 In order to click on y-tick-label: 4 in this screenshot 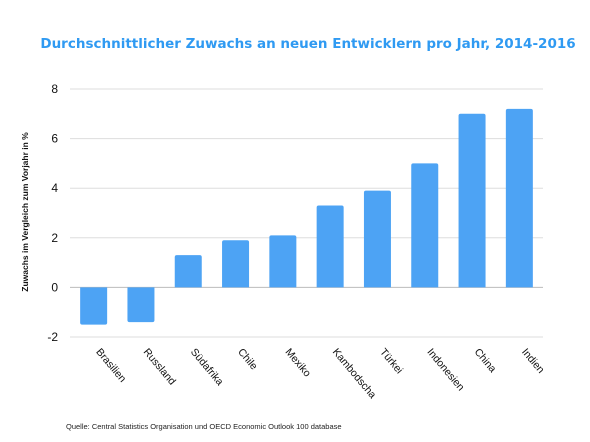, I will do `click(54, 188)`.